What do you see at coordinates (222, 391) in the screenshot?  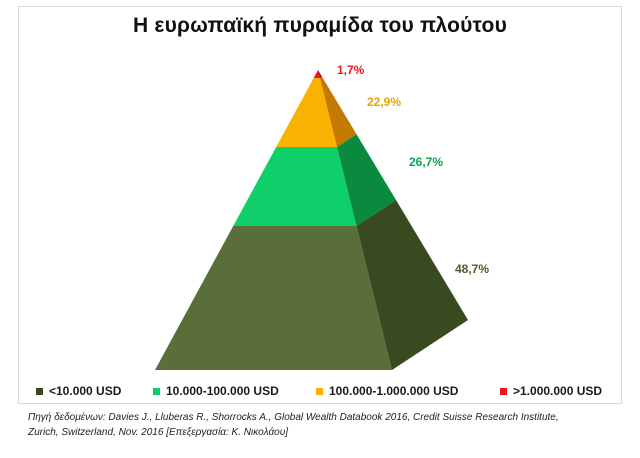 I see `legend-label: 10.000-100.000 USD` at bounding box center [222, 391].